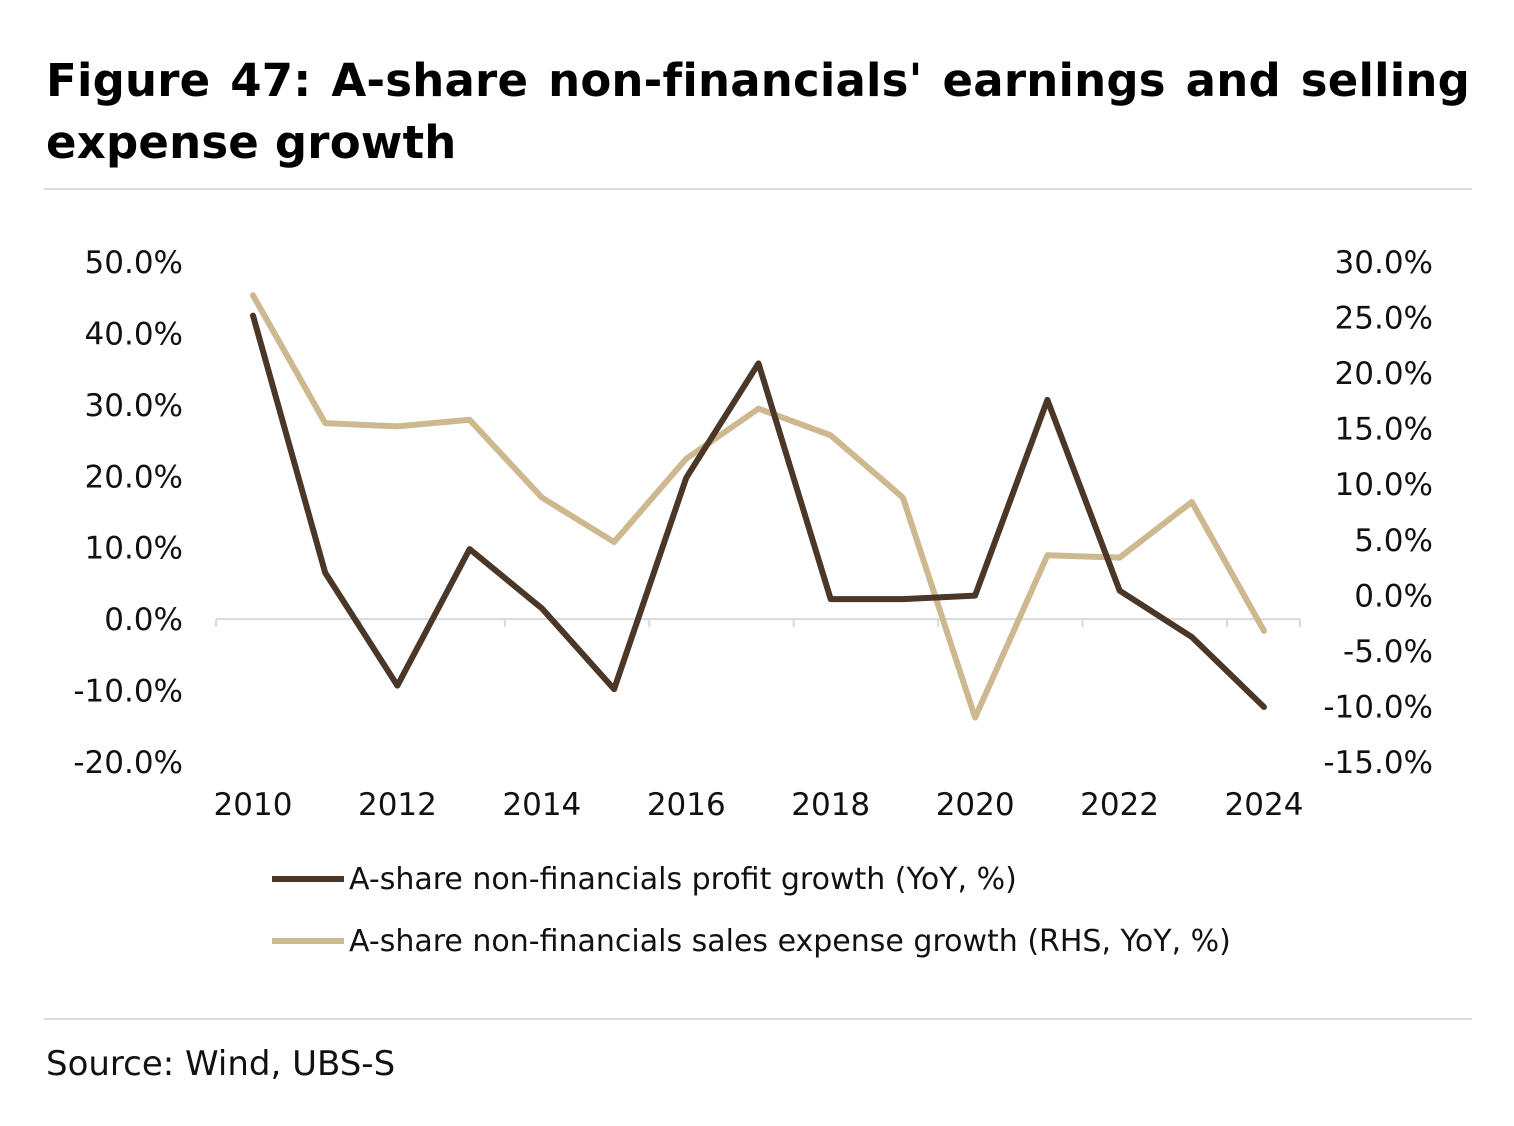 This screenshot has width=1514, height=1126. Describe the element at coordinates (1119, 805) in the screenshot. I see `x-tick-label: 2022` at that location.